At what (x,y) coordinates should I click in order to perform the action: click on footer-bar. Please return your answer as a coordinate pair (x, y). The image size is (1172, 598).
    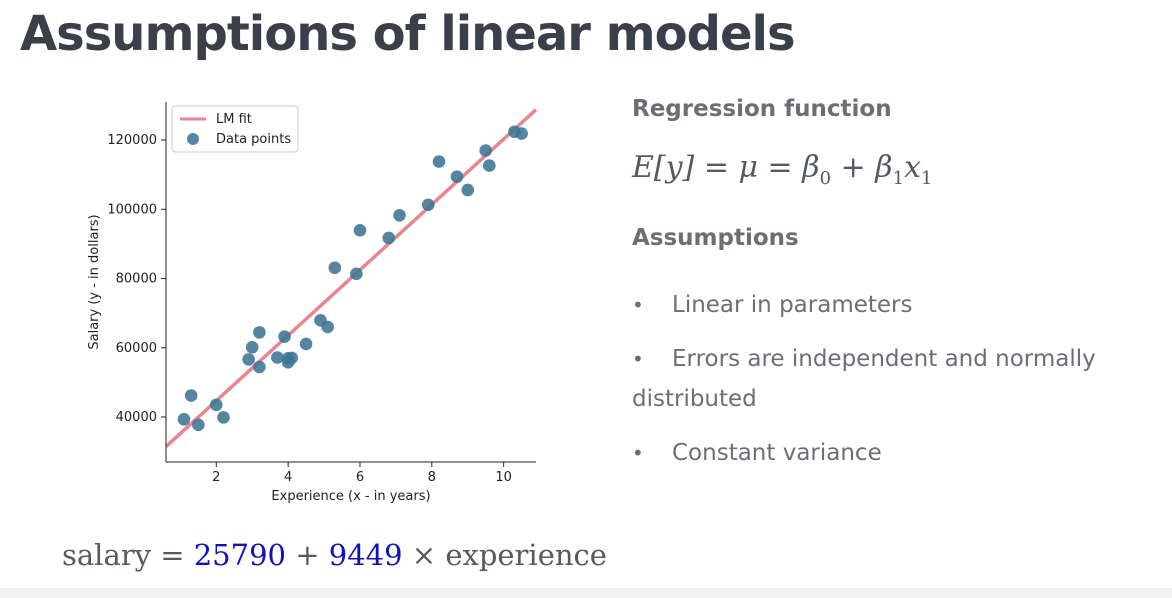
    Looking at the image, I should click on (586, 593).